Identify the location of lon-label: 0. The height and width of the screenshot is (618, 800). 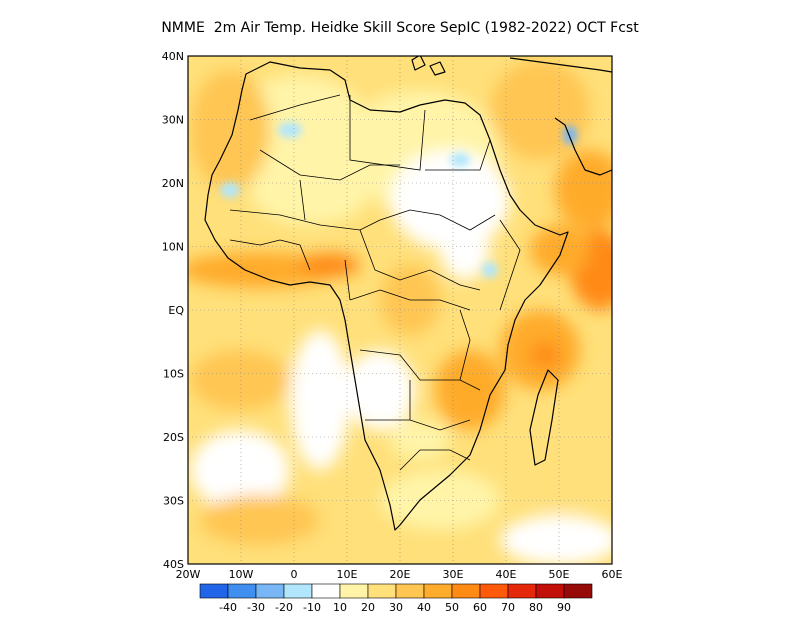
(294, 574).